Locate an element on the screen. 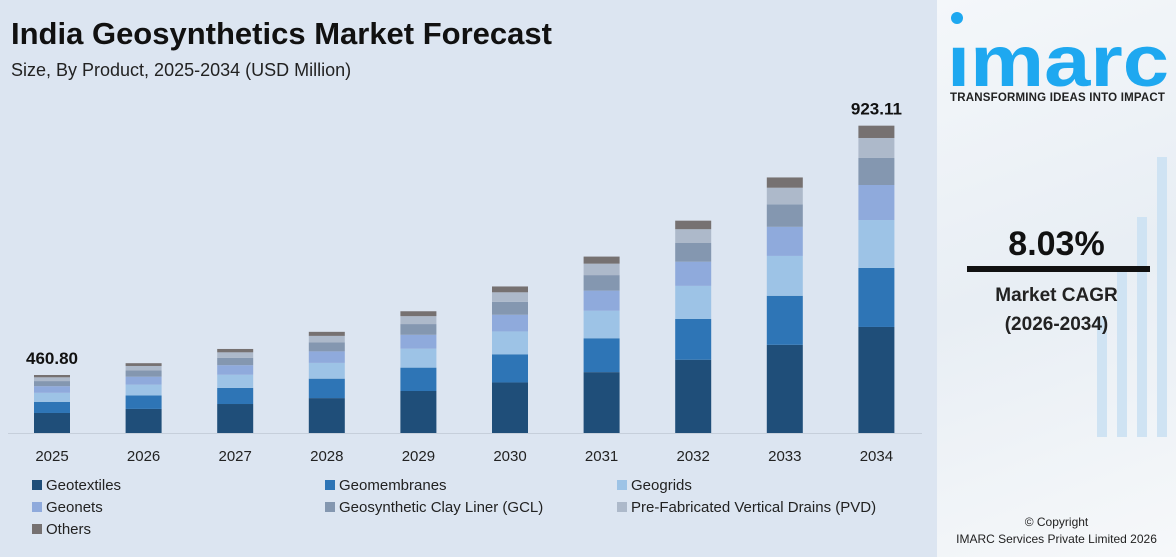 Image resolution: width=1176 pixels, height=557 pixels. imarc-logo: ımarc is located at coordinates (1058, 52).